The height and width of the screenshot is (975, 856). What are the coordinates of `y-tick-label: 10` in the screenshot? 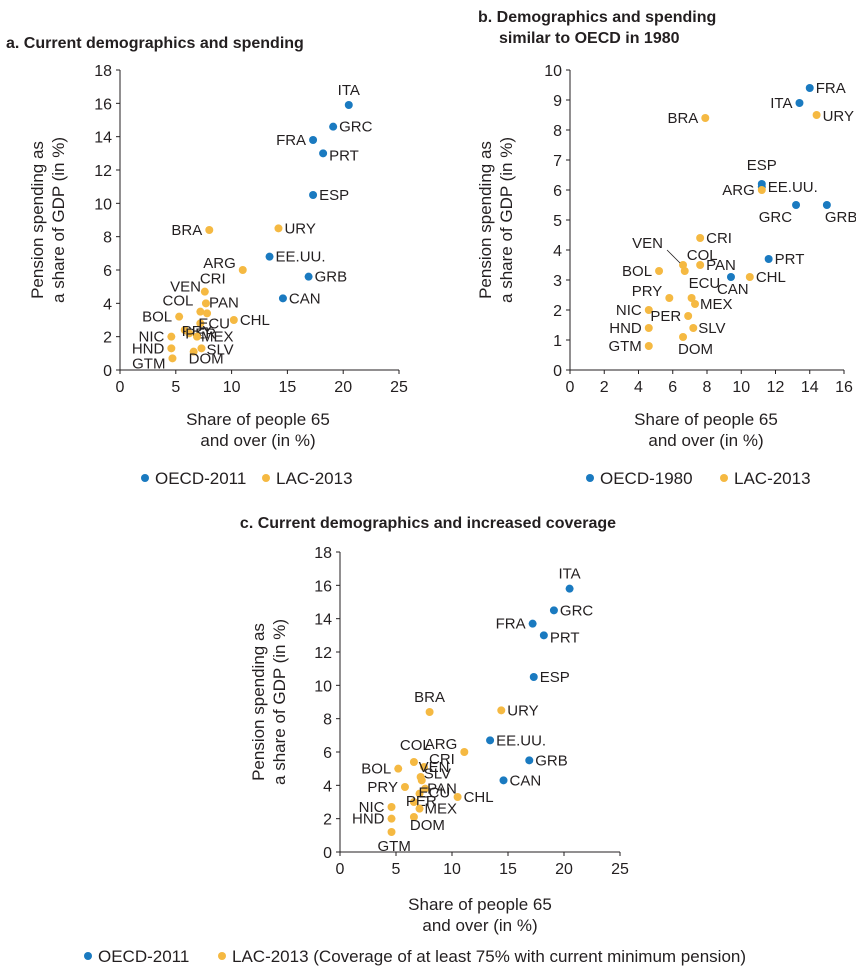 It's located at (553, 71).